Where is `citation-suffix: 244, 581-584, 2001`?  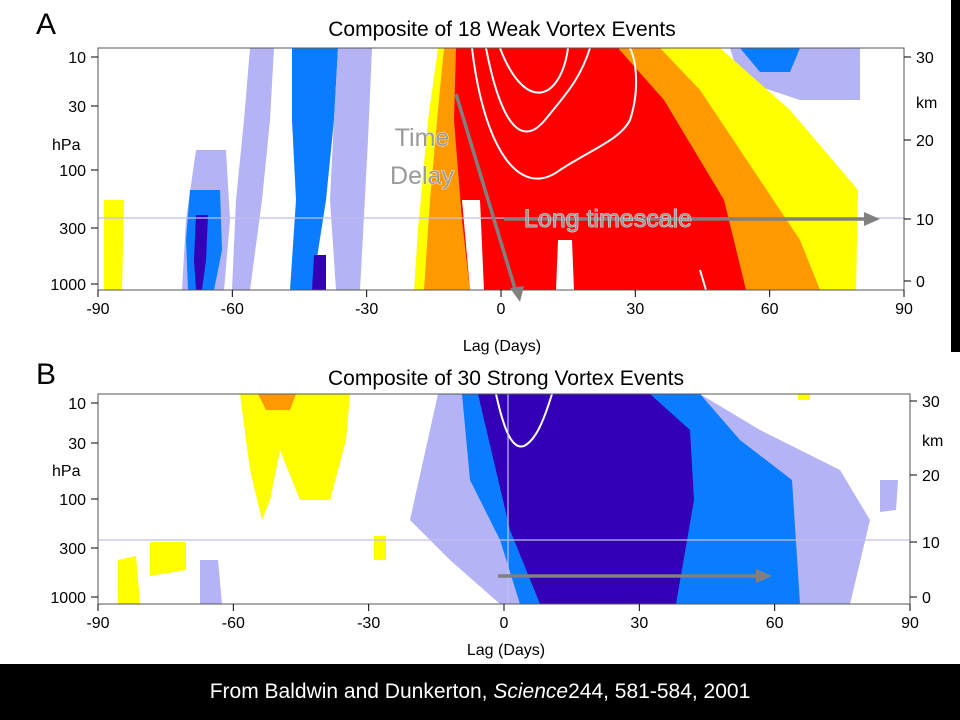
citation-suffix: 244, 581-584, 2001 is located at coordinates (659, 691).